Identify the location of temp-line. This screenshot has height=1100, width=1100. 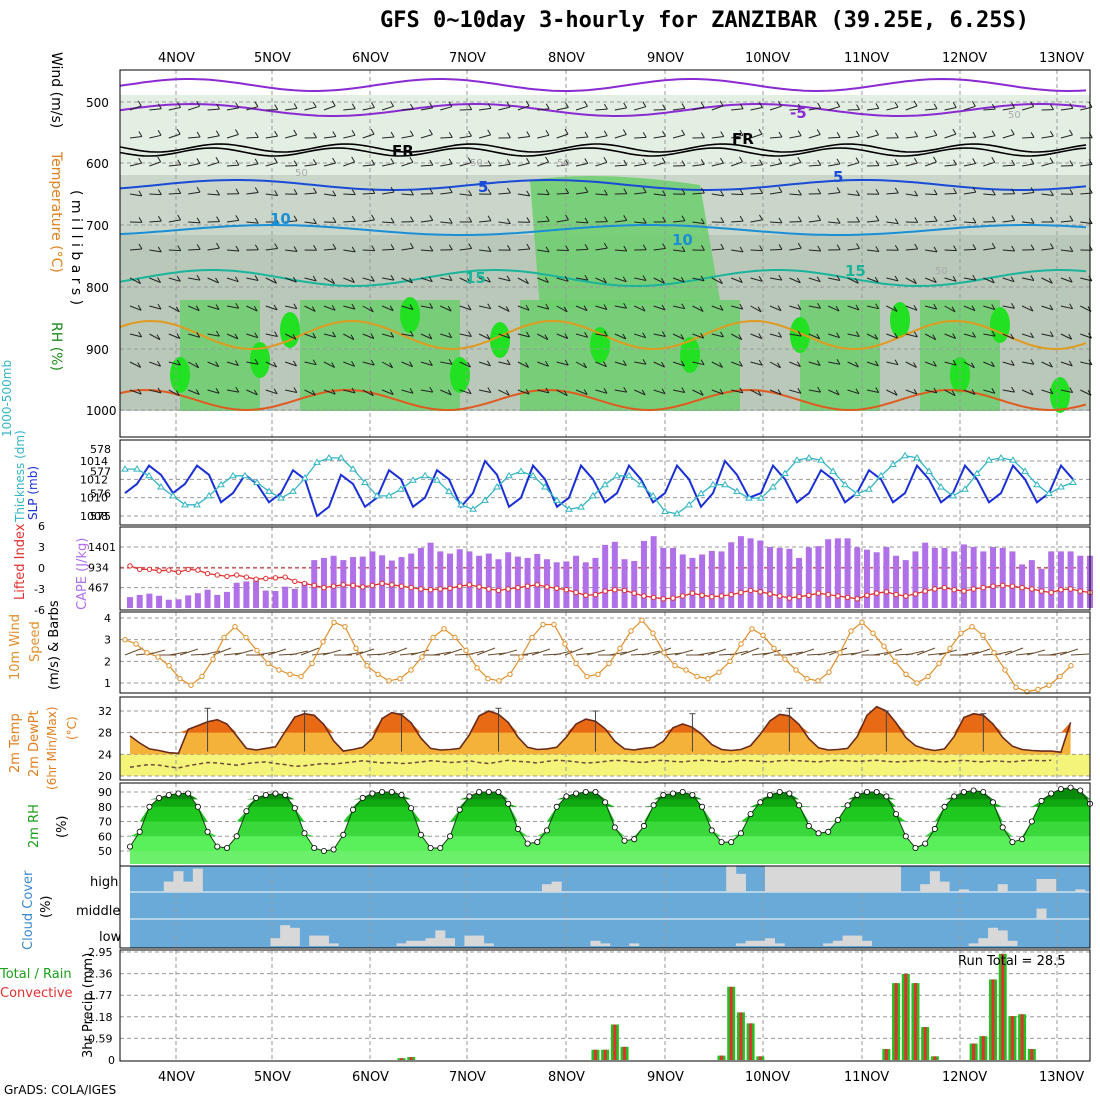
(600, 730).